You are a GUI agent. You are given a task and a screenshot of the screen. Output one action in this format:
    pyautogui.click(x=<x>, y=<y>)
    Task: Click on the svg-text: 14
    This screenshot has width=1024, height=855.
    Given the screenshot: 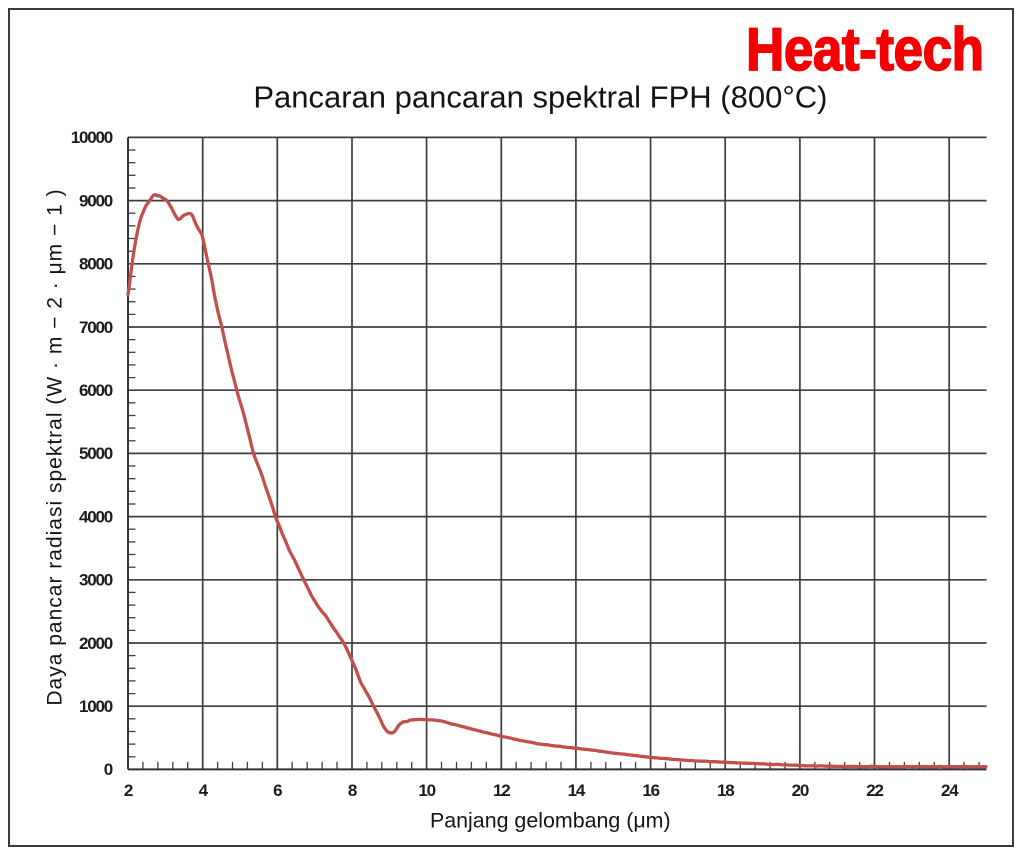 What is the action you would take?
    pyautogui.click(x=577, y=790)
    